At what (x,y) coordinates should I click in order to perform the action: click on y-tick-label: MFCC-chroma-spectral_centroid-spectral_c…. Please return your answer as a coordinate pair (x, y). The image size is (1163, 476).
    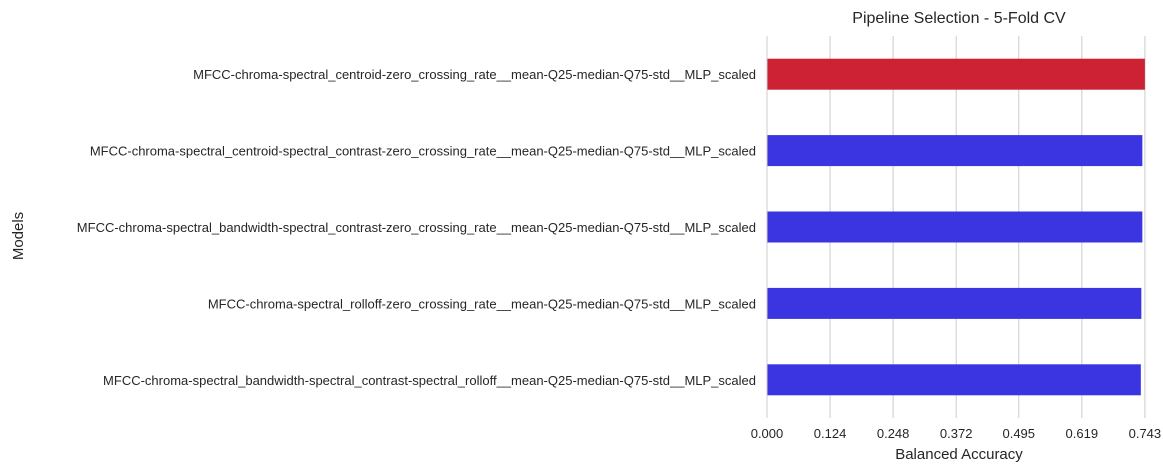
    Looking at the image, I should click on (423, 151).